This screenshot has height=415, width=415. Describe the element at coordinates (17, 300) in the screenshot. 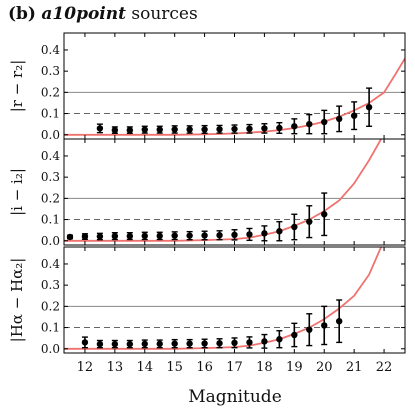

I see `y-axis-label: |Hα − Hα₂|` at that location.